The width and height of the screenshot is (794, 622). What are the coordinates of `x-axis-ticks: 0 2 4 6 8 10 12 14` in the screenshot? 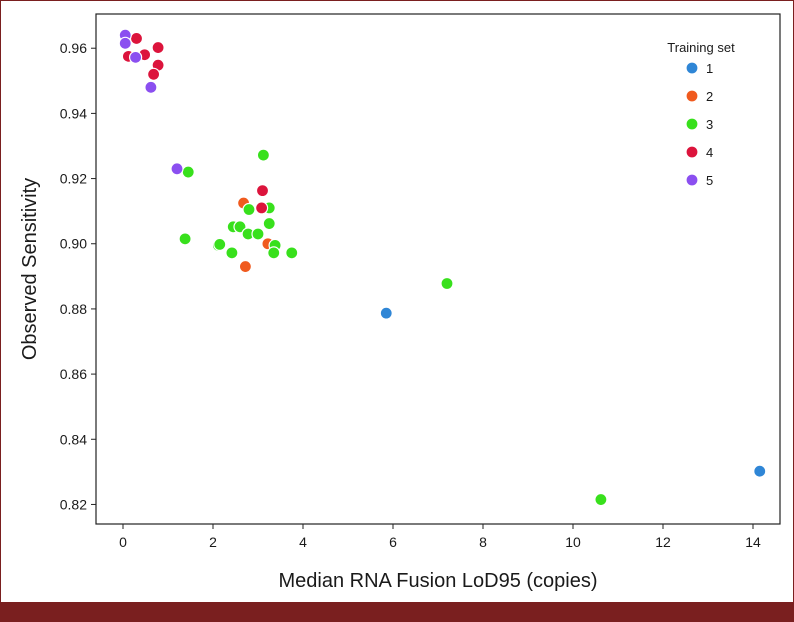 It's located at (440, 537).